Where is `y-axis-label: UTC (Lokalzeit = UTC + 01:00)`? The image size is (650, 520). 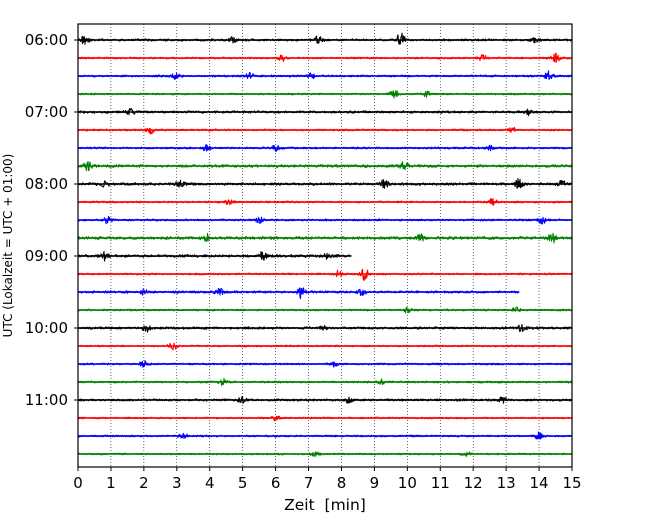
y-axis-label: UTC (Lokalzeit = UTC + 01:00) is located at coordinates (8, 246).